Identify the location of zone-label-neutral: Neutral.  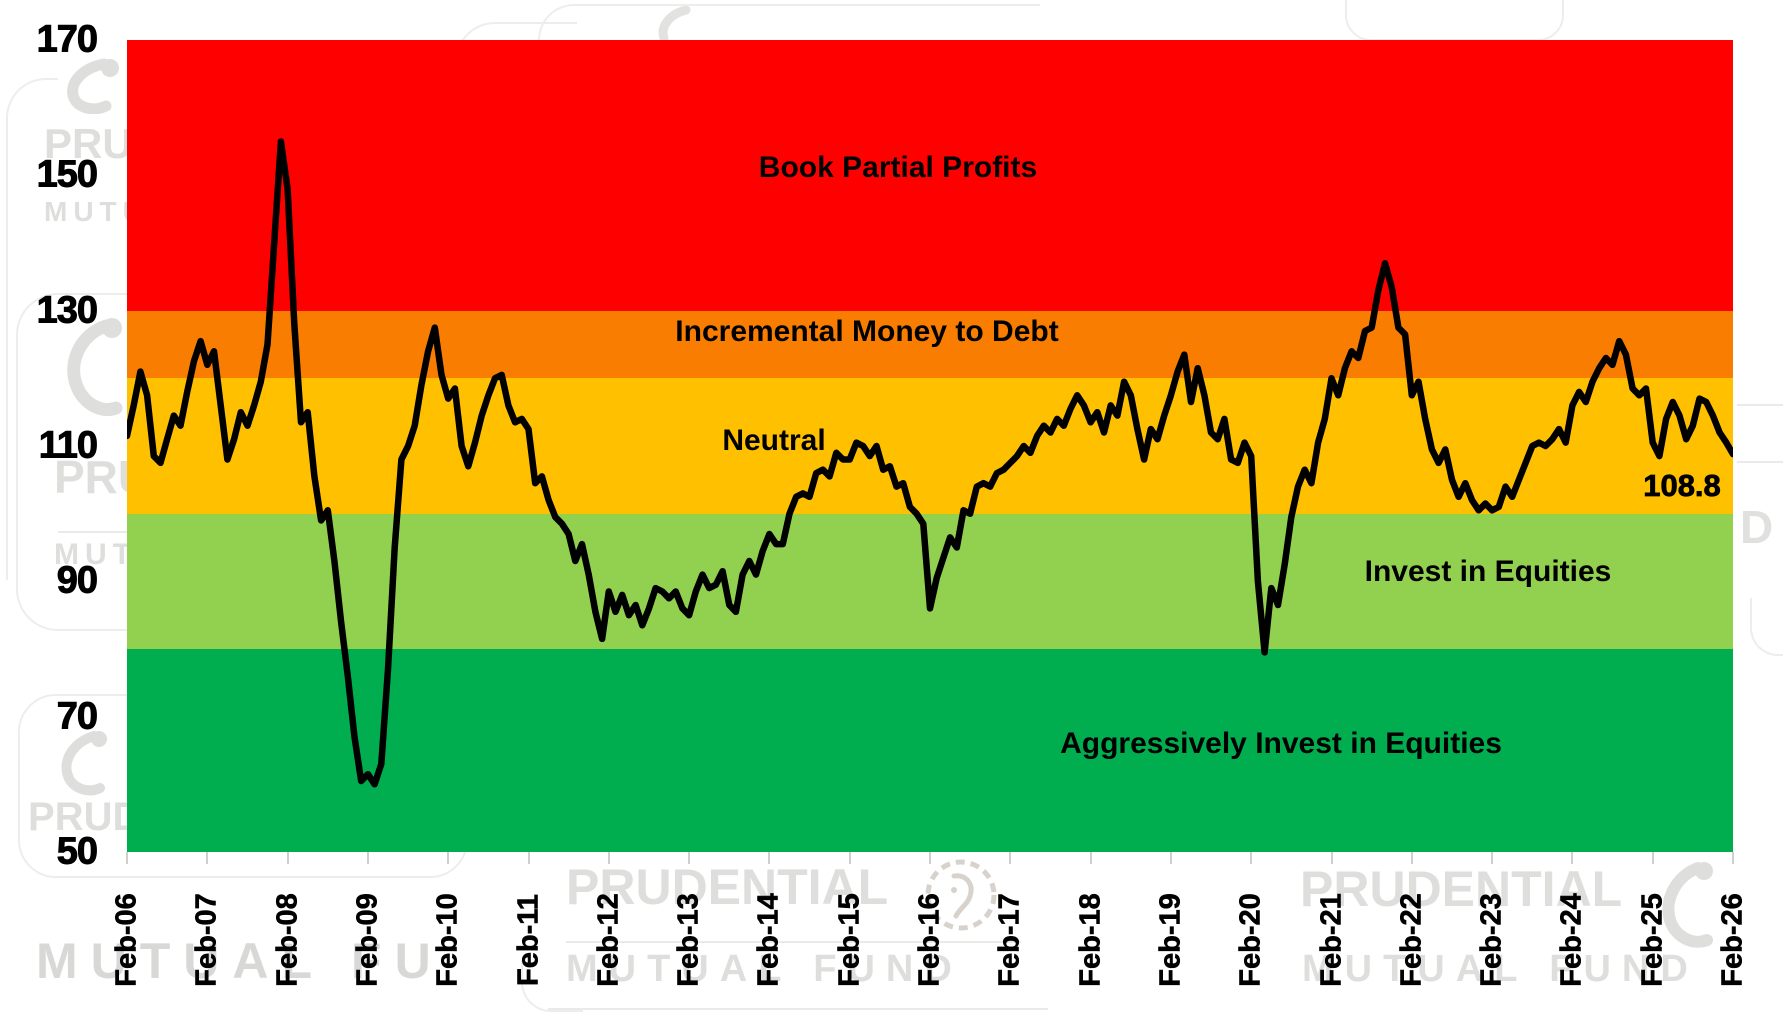
(774, 440).